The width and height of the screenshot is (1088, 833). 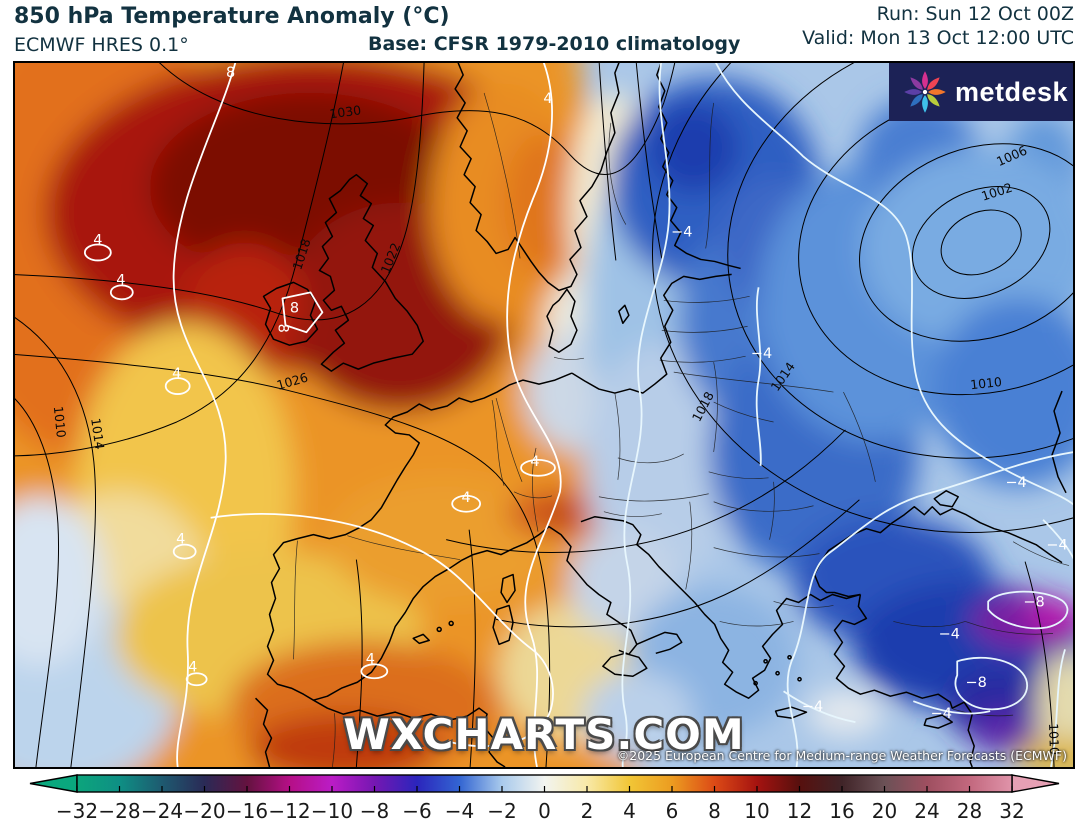 I want to click on pressure-contour-label: 1014, so click(x=97, y=434).